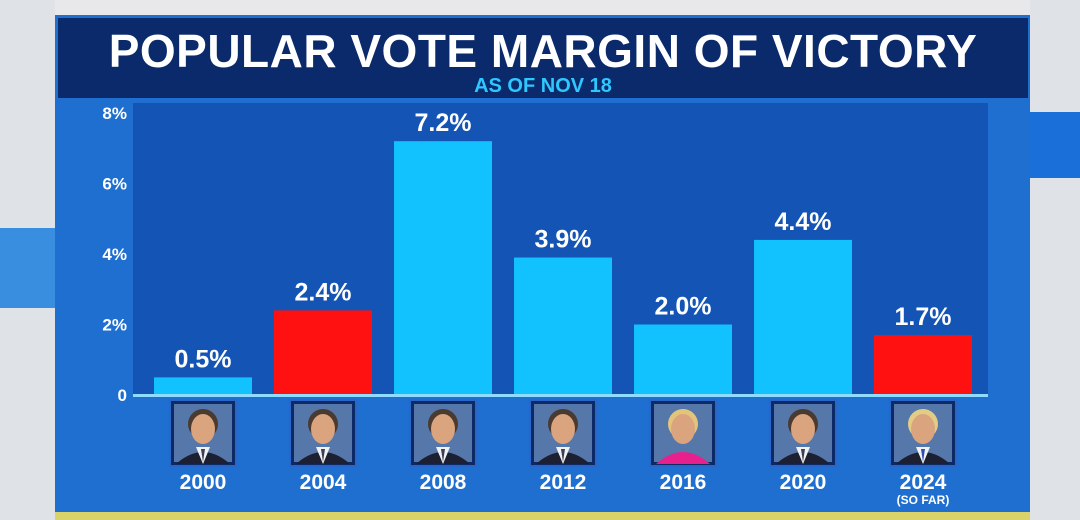  I want to click on data-label: 2.0%, so click(683, 307).